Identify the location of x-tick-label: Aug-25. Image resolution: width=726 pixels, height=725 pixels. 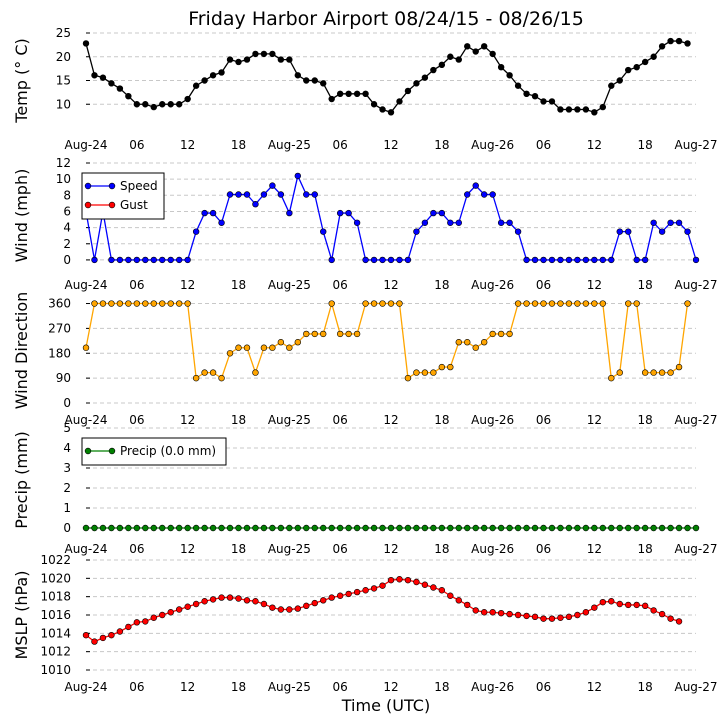
(289, 145).